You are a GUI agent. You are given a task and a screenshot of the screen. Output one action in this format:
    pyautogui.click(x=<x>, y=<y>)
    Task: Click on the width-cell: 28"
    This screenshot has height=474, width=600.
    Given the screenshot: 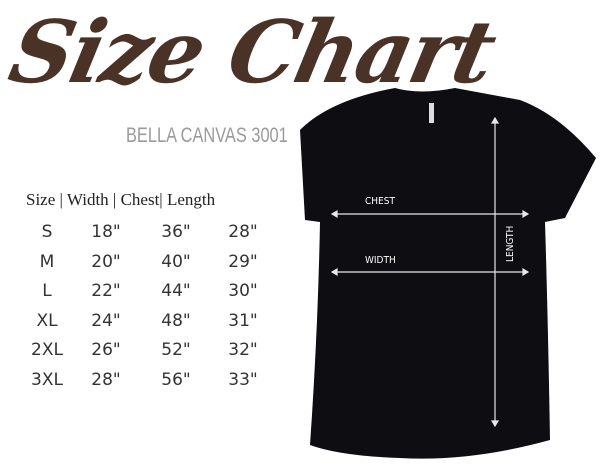 What is the action you would take?
    pyautogui.click(x=106, y=379)
    